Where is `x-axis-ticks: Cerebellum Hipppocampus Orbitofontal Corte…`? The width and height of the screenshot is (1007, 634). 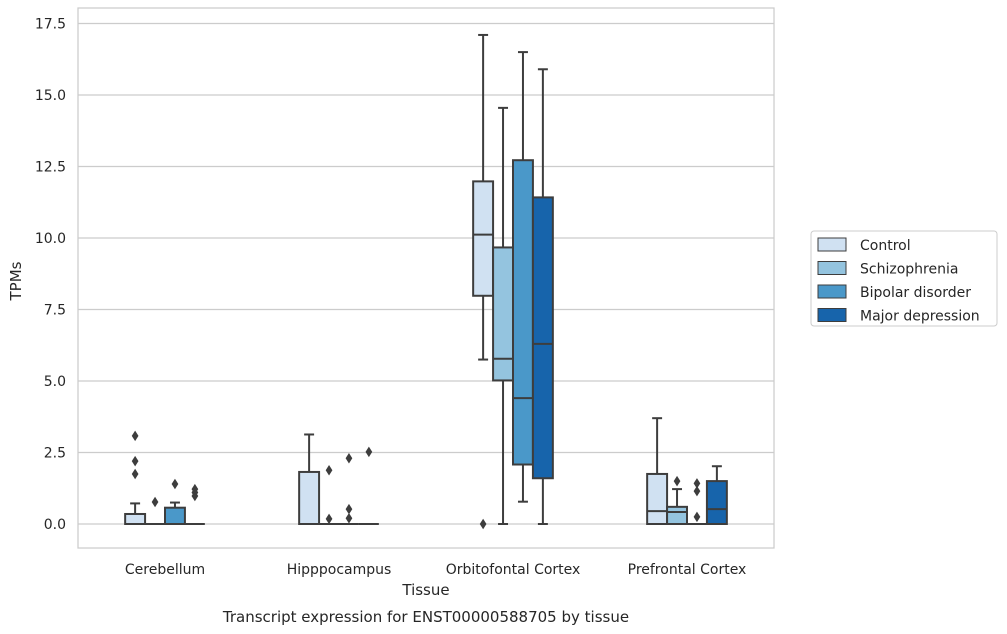
x-axis-ticks: Cerebellum Hipppocampus Orbitofontal Corte… is located at coordinates (435, 570).